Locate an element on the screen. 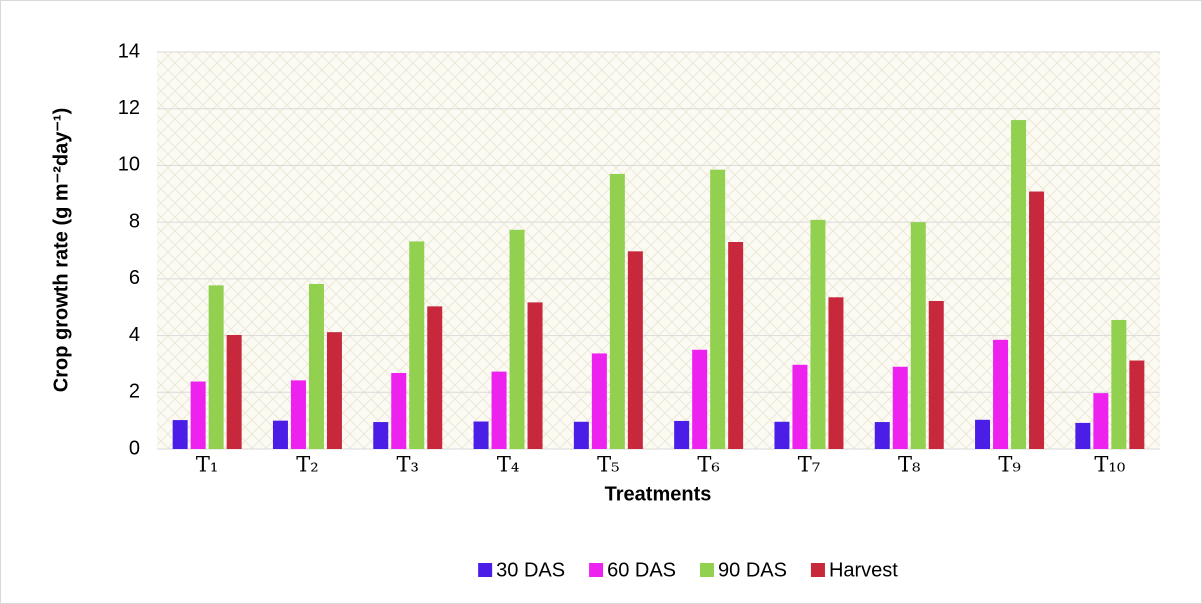 This screenshot has height=604, width=1202. x-tick-label: T₈ is located at coordinates (909, 465).